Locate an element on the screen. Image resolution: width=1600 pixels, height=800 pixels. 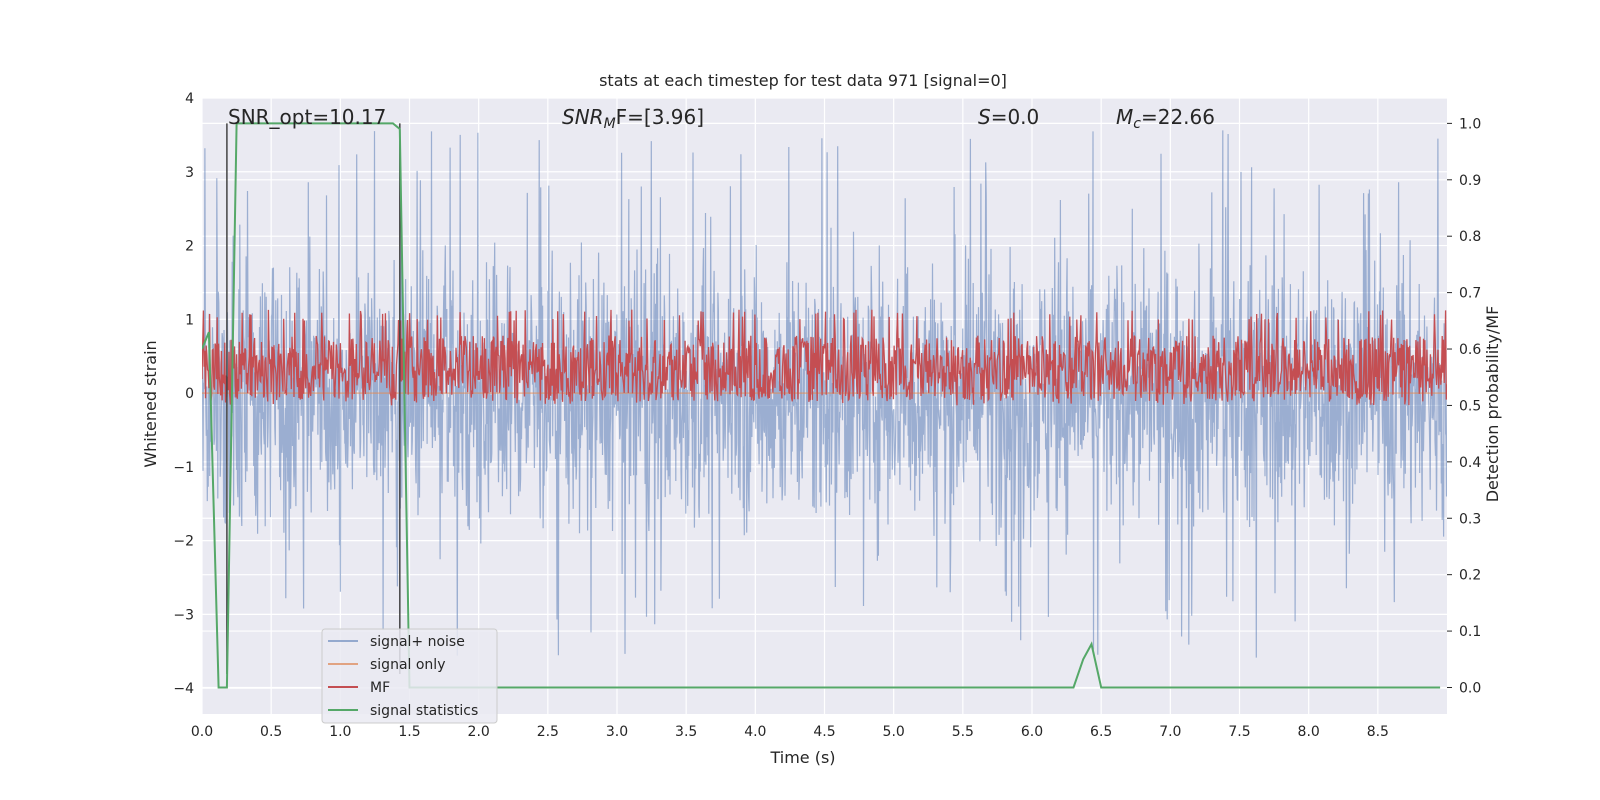
x-tick-label: 2.5 is located at coordinates (548, 732).